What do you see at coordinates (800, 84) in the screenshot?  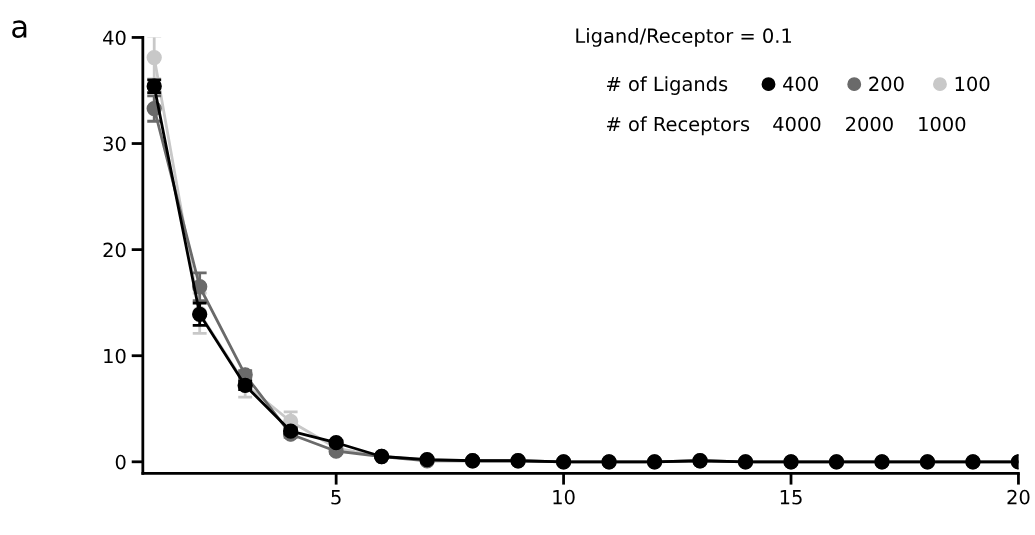 I see `legend-label: 400` at bounding box center [800, 84].